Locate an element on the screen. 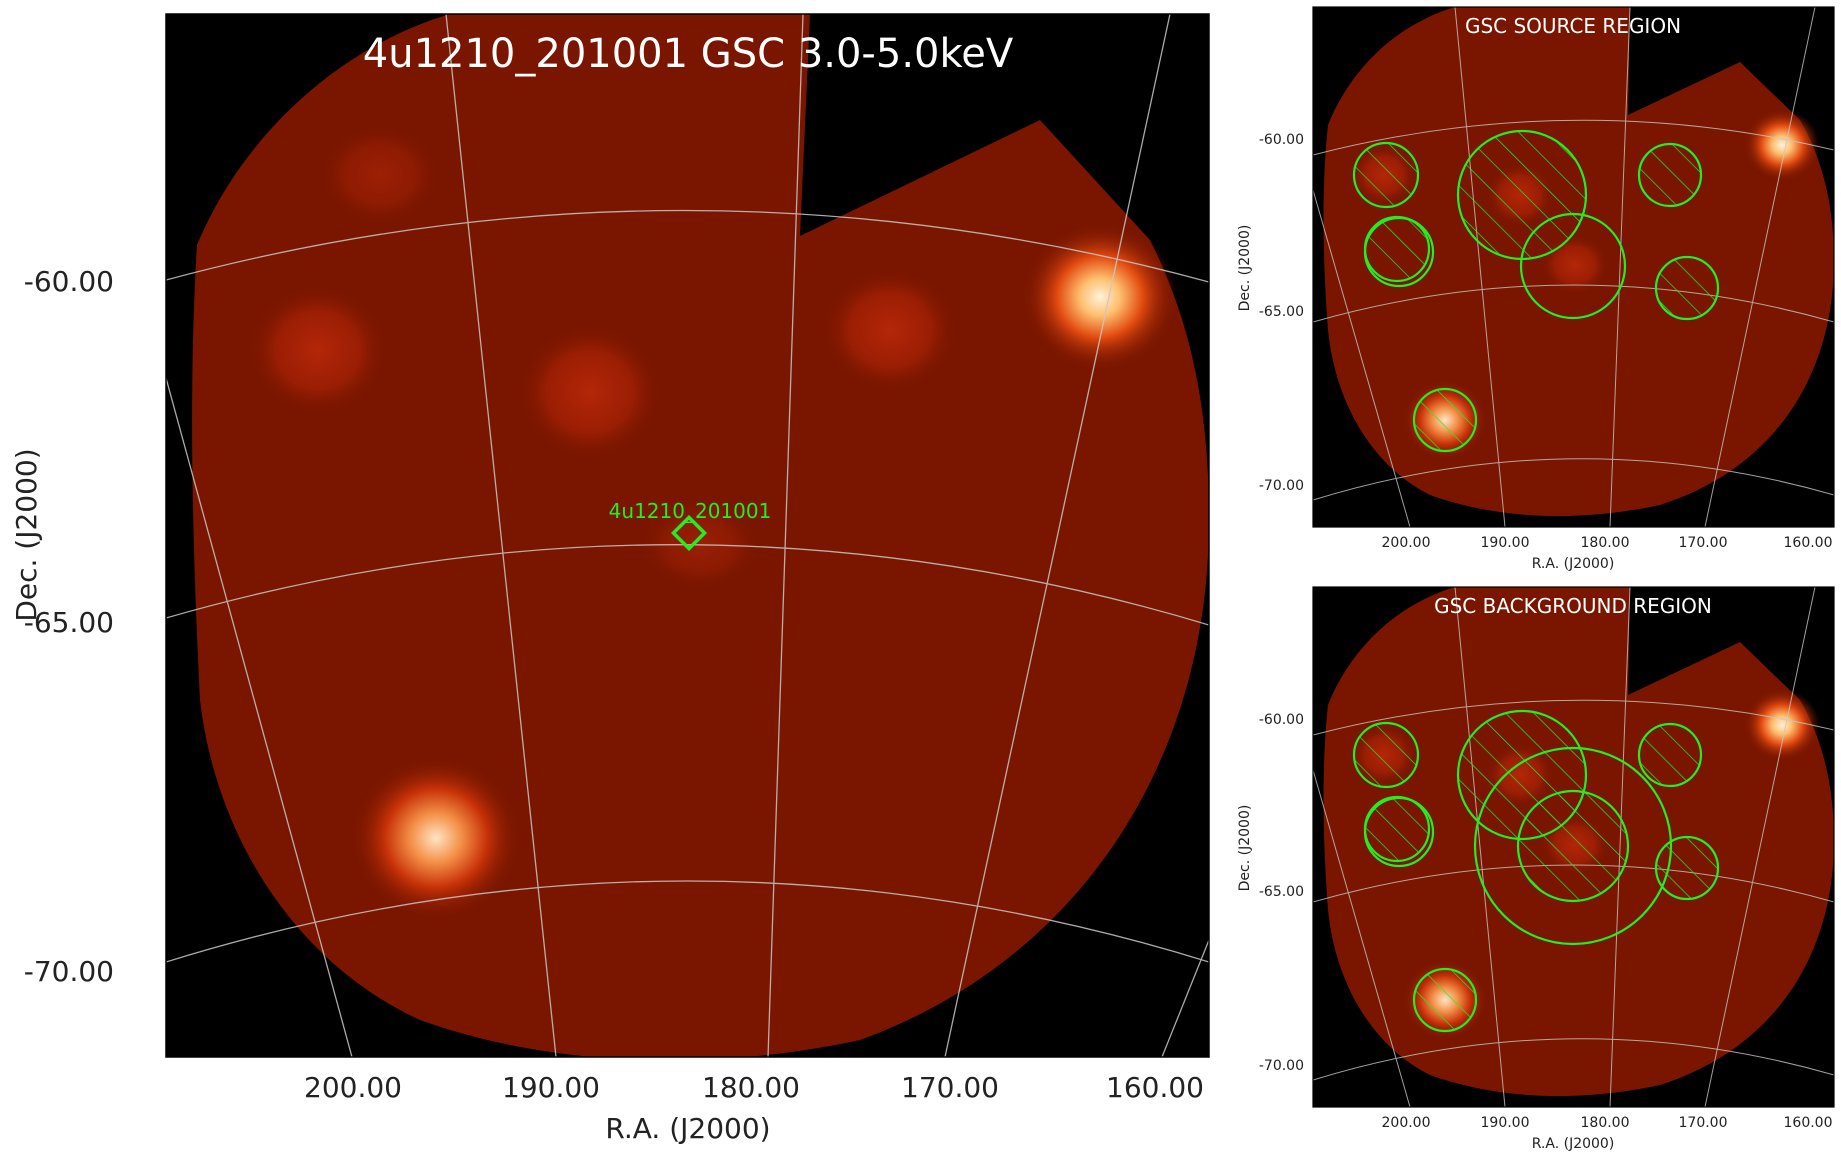 This screenshot has width=1841, height=1156. bkg-dec-tick-3: -70.00 is located at coordinates (1281, 1066).